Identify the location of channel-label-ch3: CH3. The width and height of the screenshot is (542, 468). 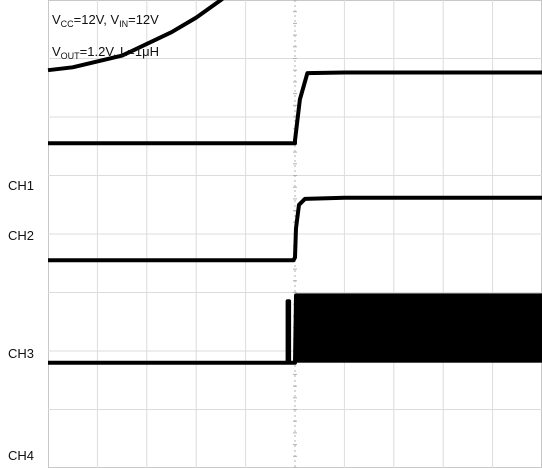
(21, 353).